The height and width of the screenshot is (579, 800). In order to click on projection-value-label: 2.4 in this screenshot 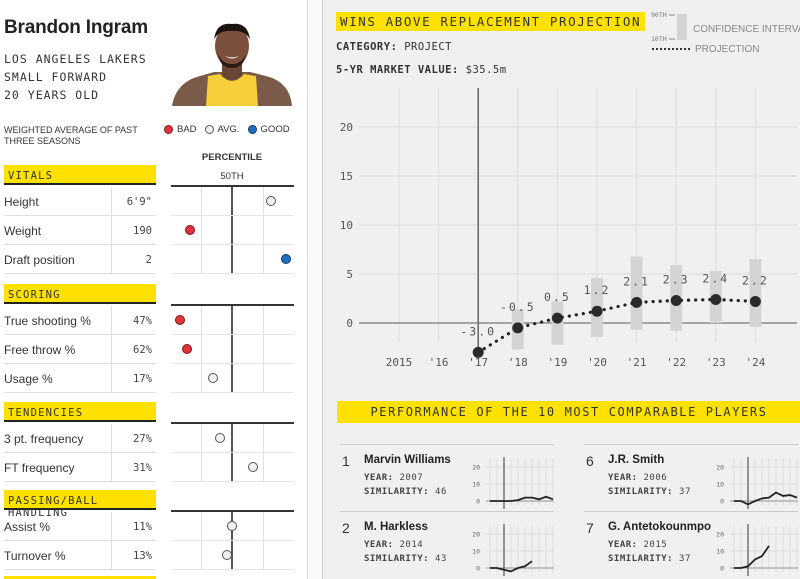, I will do `click(715, 278)`.